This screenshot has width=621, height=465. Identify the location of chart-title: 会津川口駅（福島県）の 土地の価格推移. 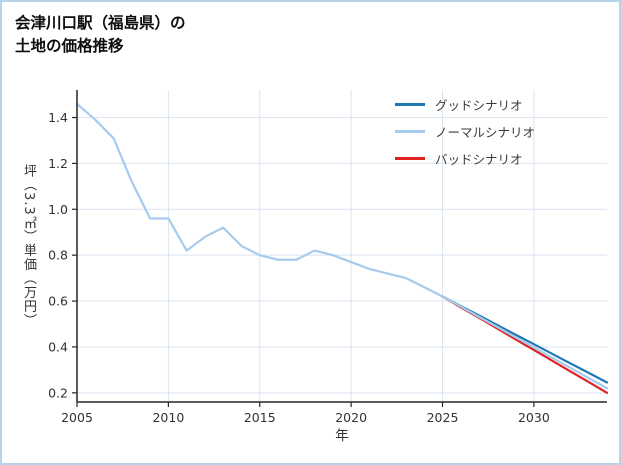
(100, 35).